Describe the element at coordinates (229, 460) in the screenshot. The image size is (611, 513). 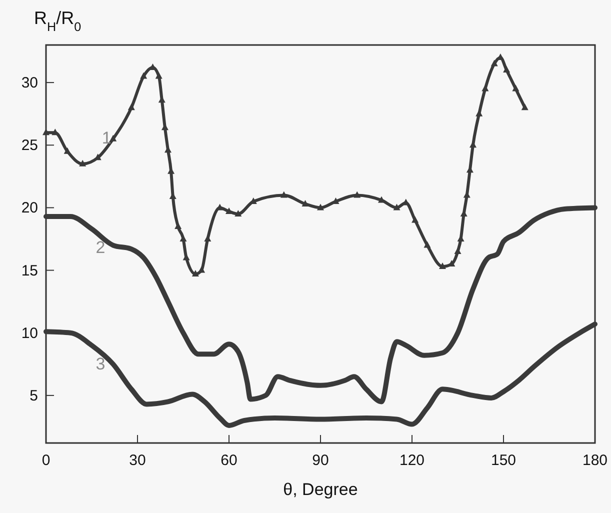
I see `x-tick-label: 60` at that location.